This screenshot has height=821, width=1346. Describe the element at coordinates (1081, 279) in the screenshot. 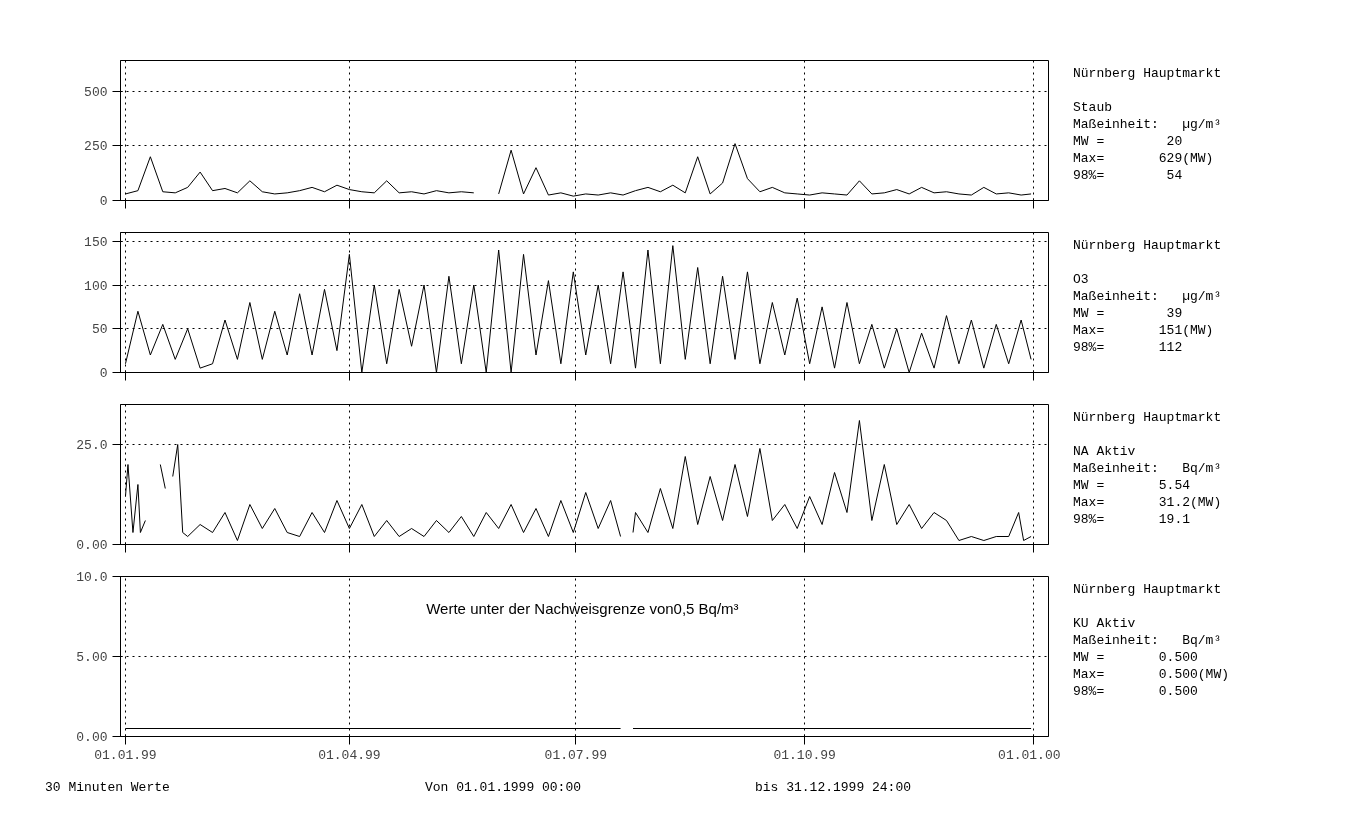

I see `text: O3` at that location.